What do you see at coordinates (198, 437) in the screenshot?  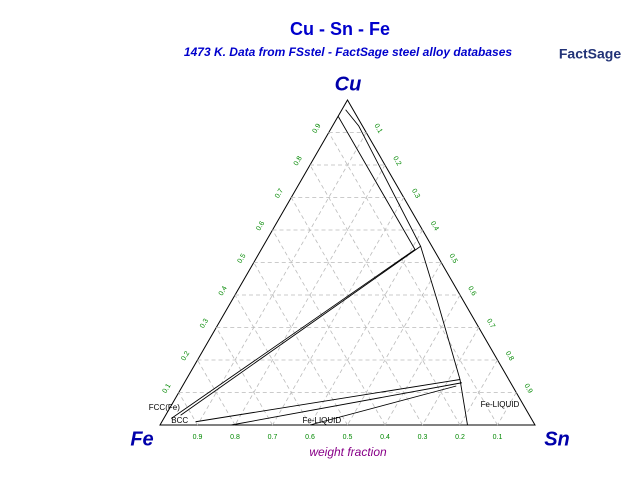 I see `bottom-tick-label: 0.9` at bounding box center [198, 437].